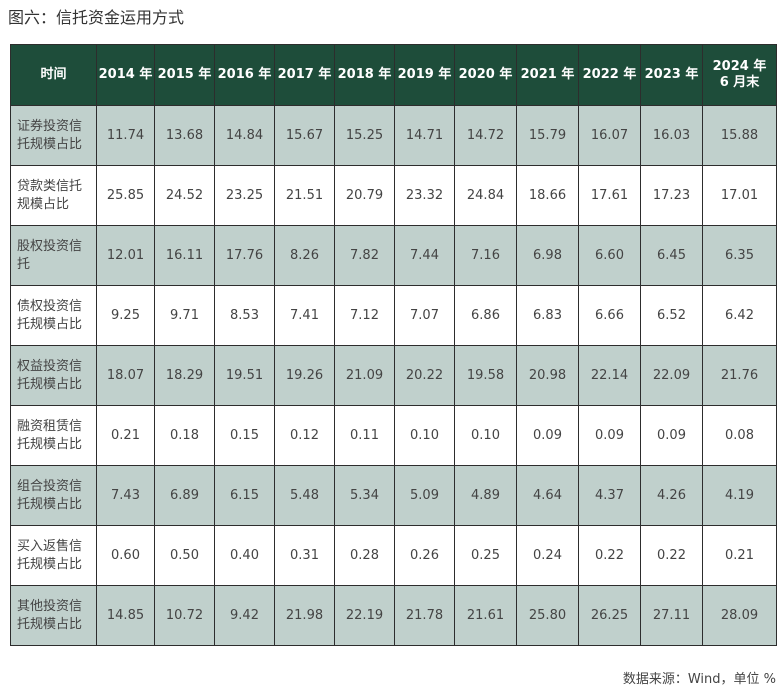 The image size is (784, 699). I want to click on header-cell-year: 2023 年, so click(671, 75).